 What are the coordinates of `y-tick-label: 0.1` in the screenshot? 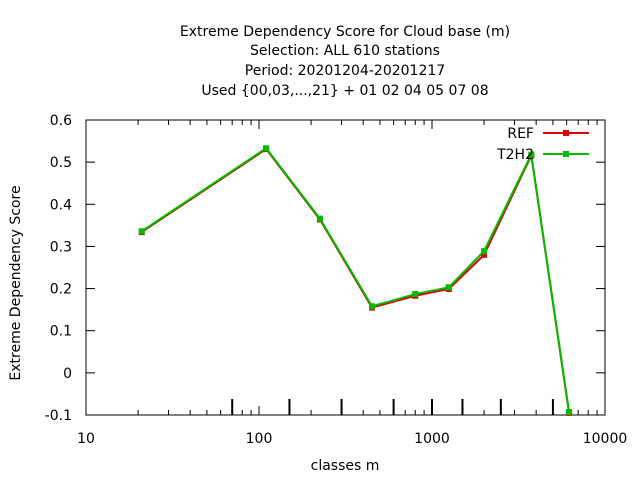 It's located at (61, 332).